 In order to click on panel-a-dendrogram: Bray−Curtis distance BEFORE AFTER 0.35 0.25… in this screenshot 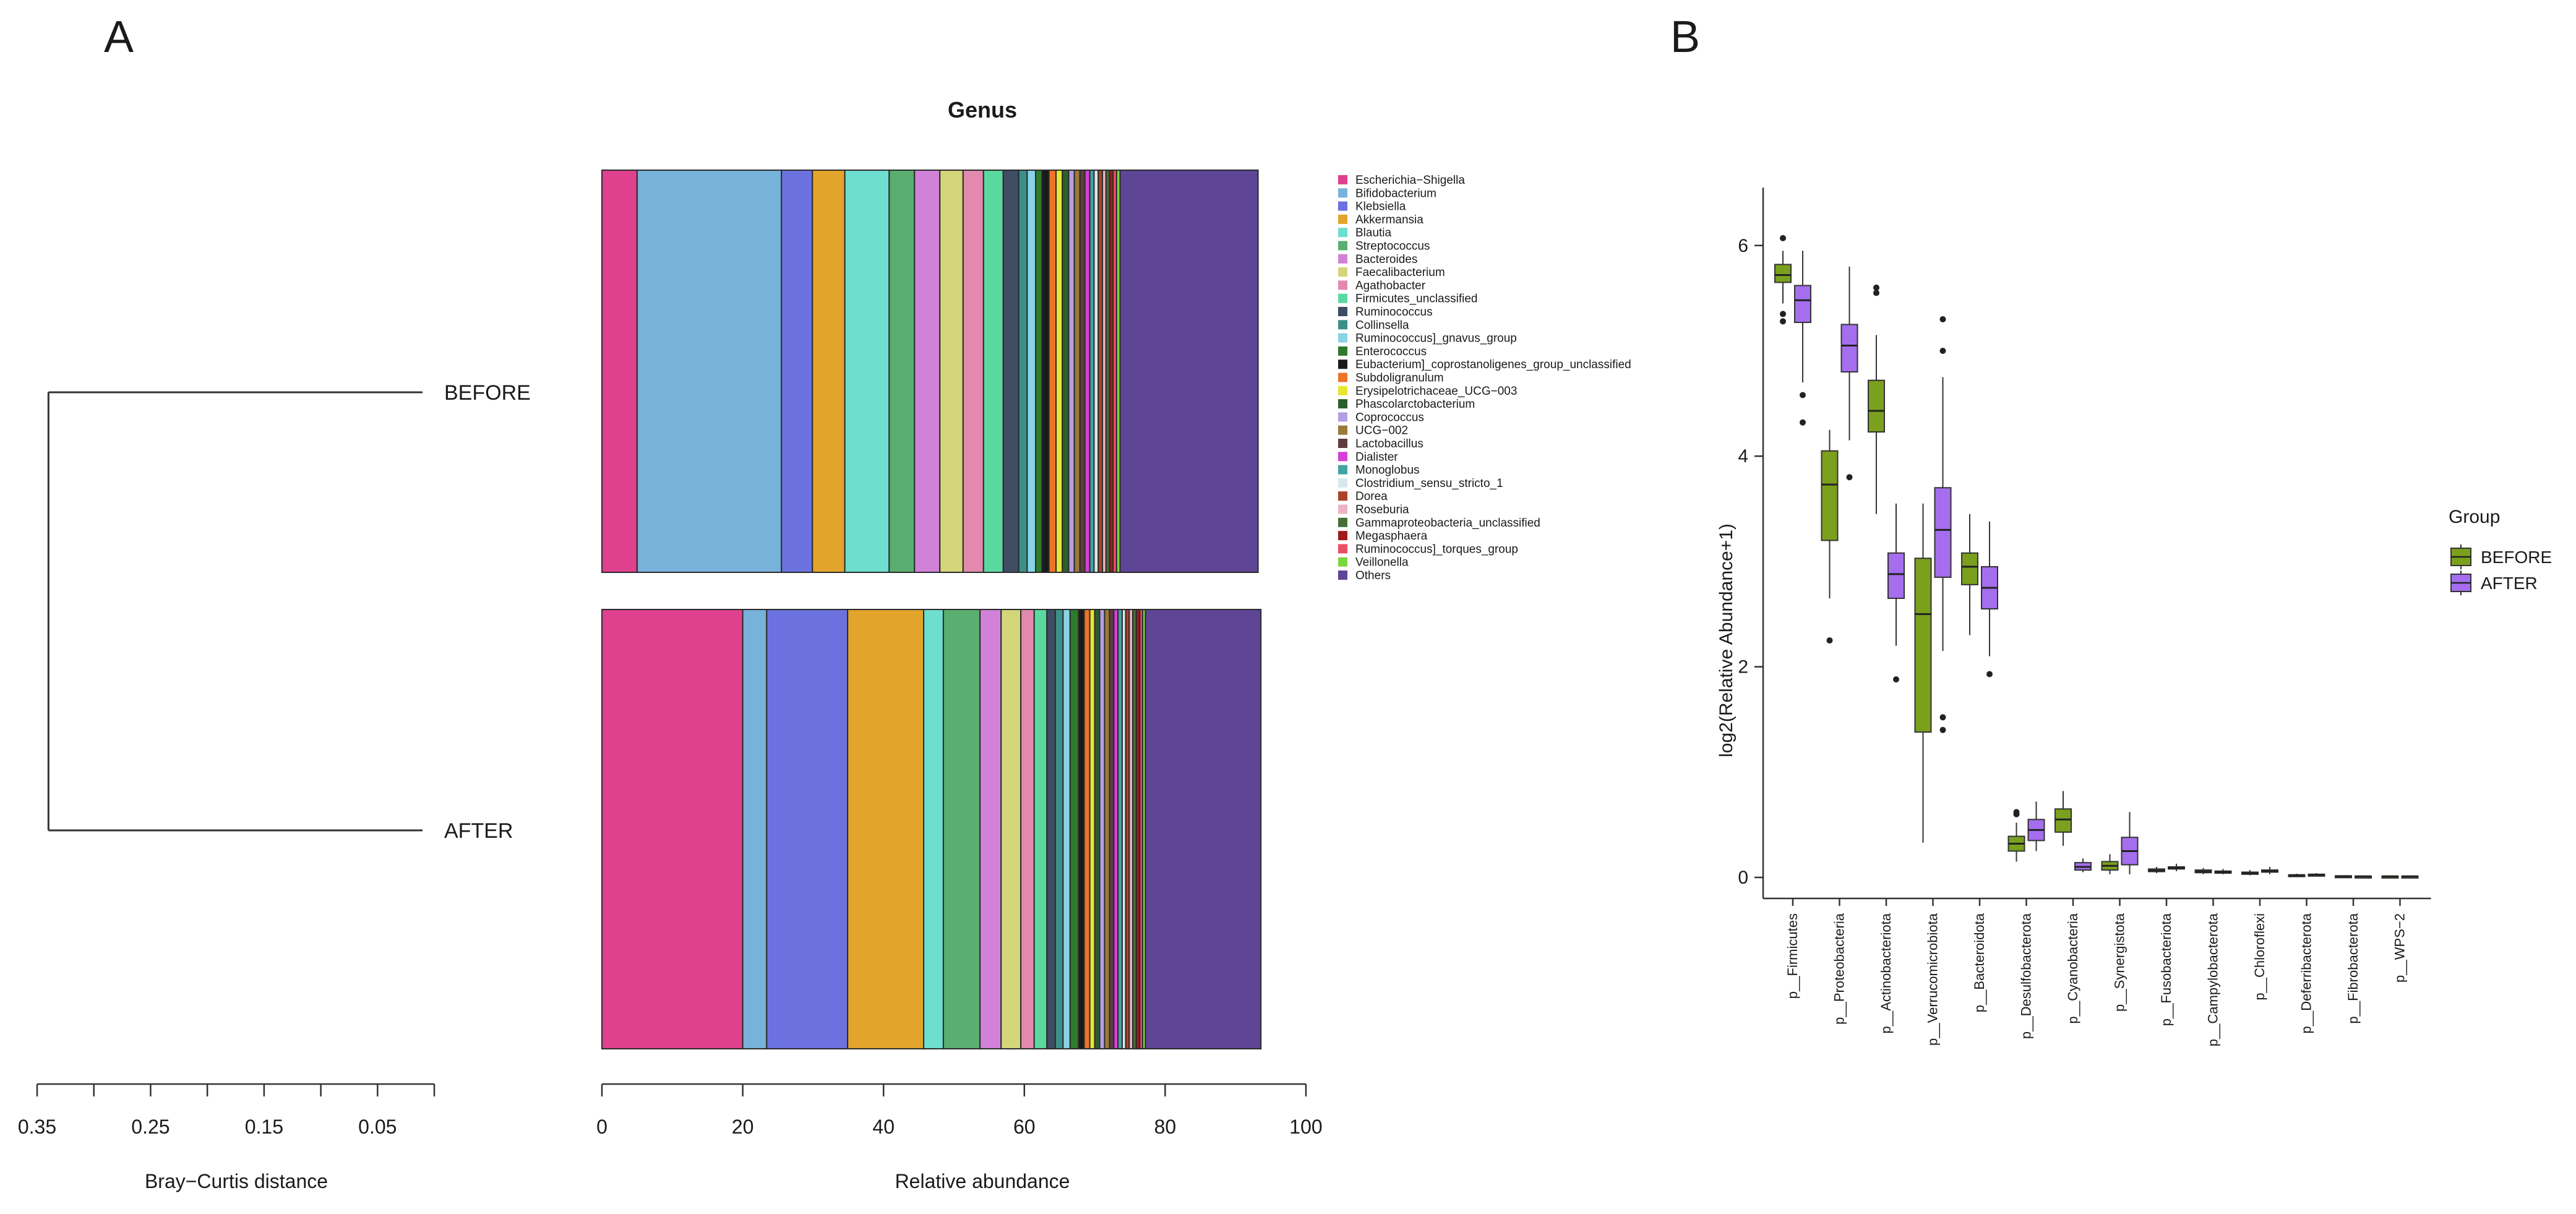, I will do `click(274, 786)`.